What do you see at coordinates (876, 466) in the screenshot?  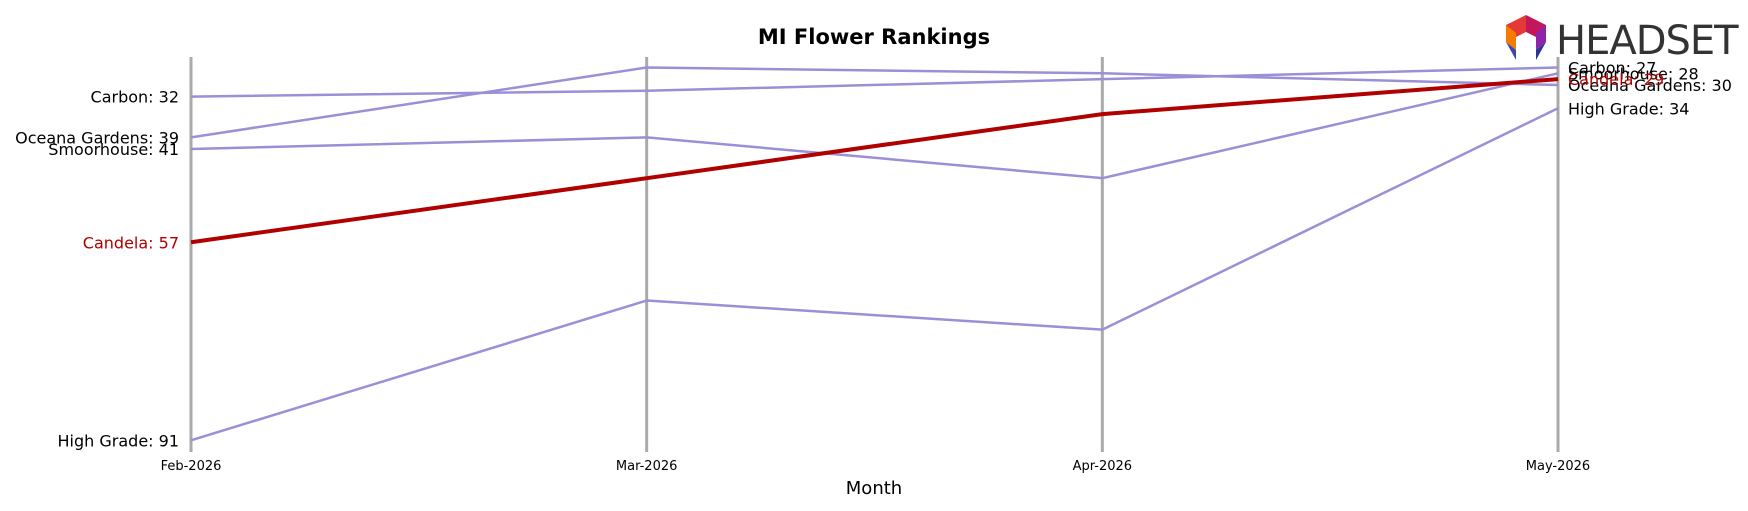 I see `x-tick-labels: Feb-2026 Mar-2026 Apr-2026 May-2026` at bounding box center [876, 466].